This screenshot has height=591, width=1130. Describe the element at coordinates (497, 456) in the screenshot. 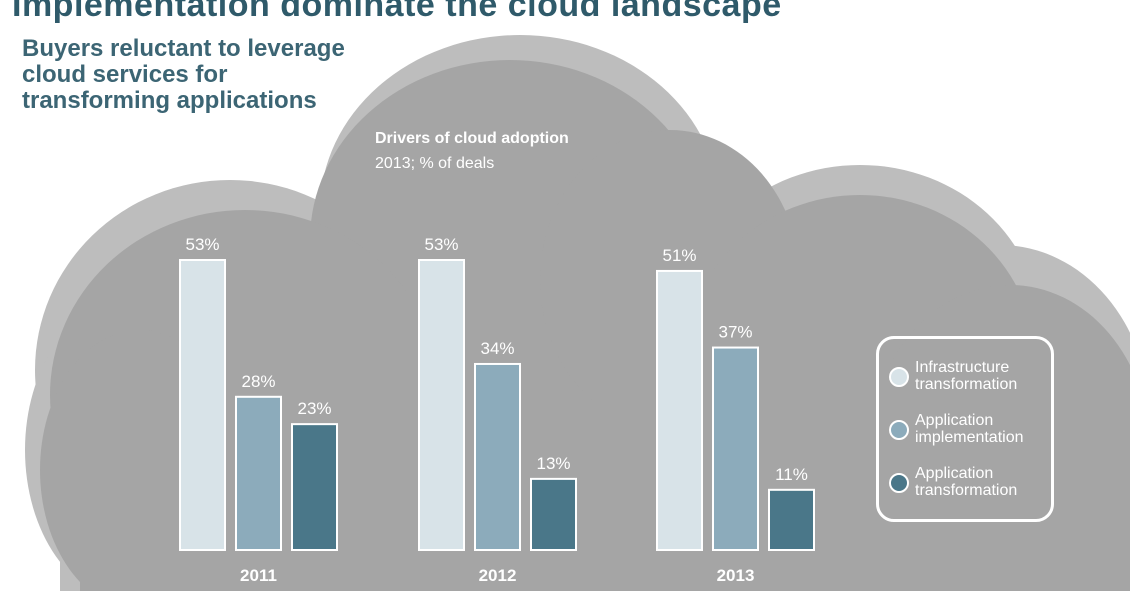

I see `bar-application-implementation-2012` at that location.